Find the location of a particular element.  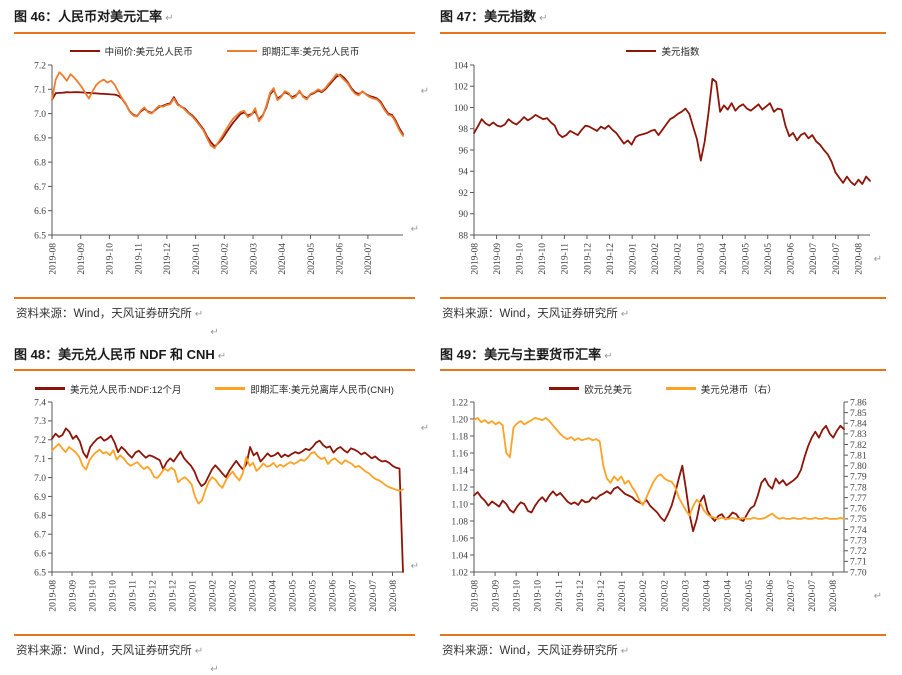

source-text: 资料来源：Wind，天风证券研究所 is located at coordinates (530, 313).